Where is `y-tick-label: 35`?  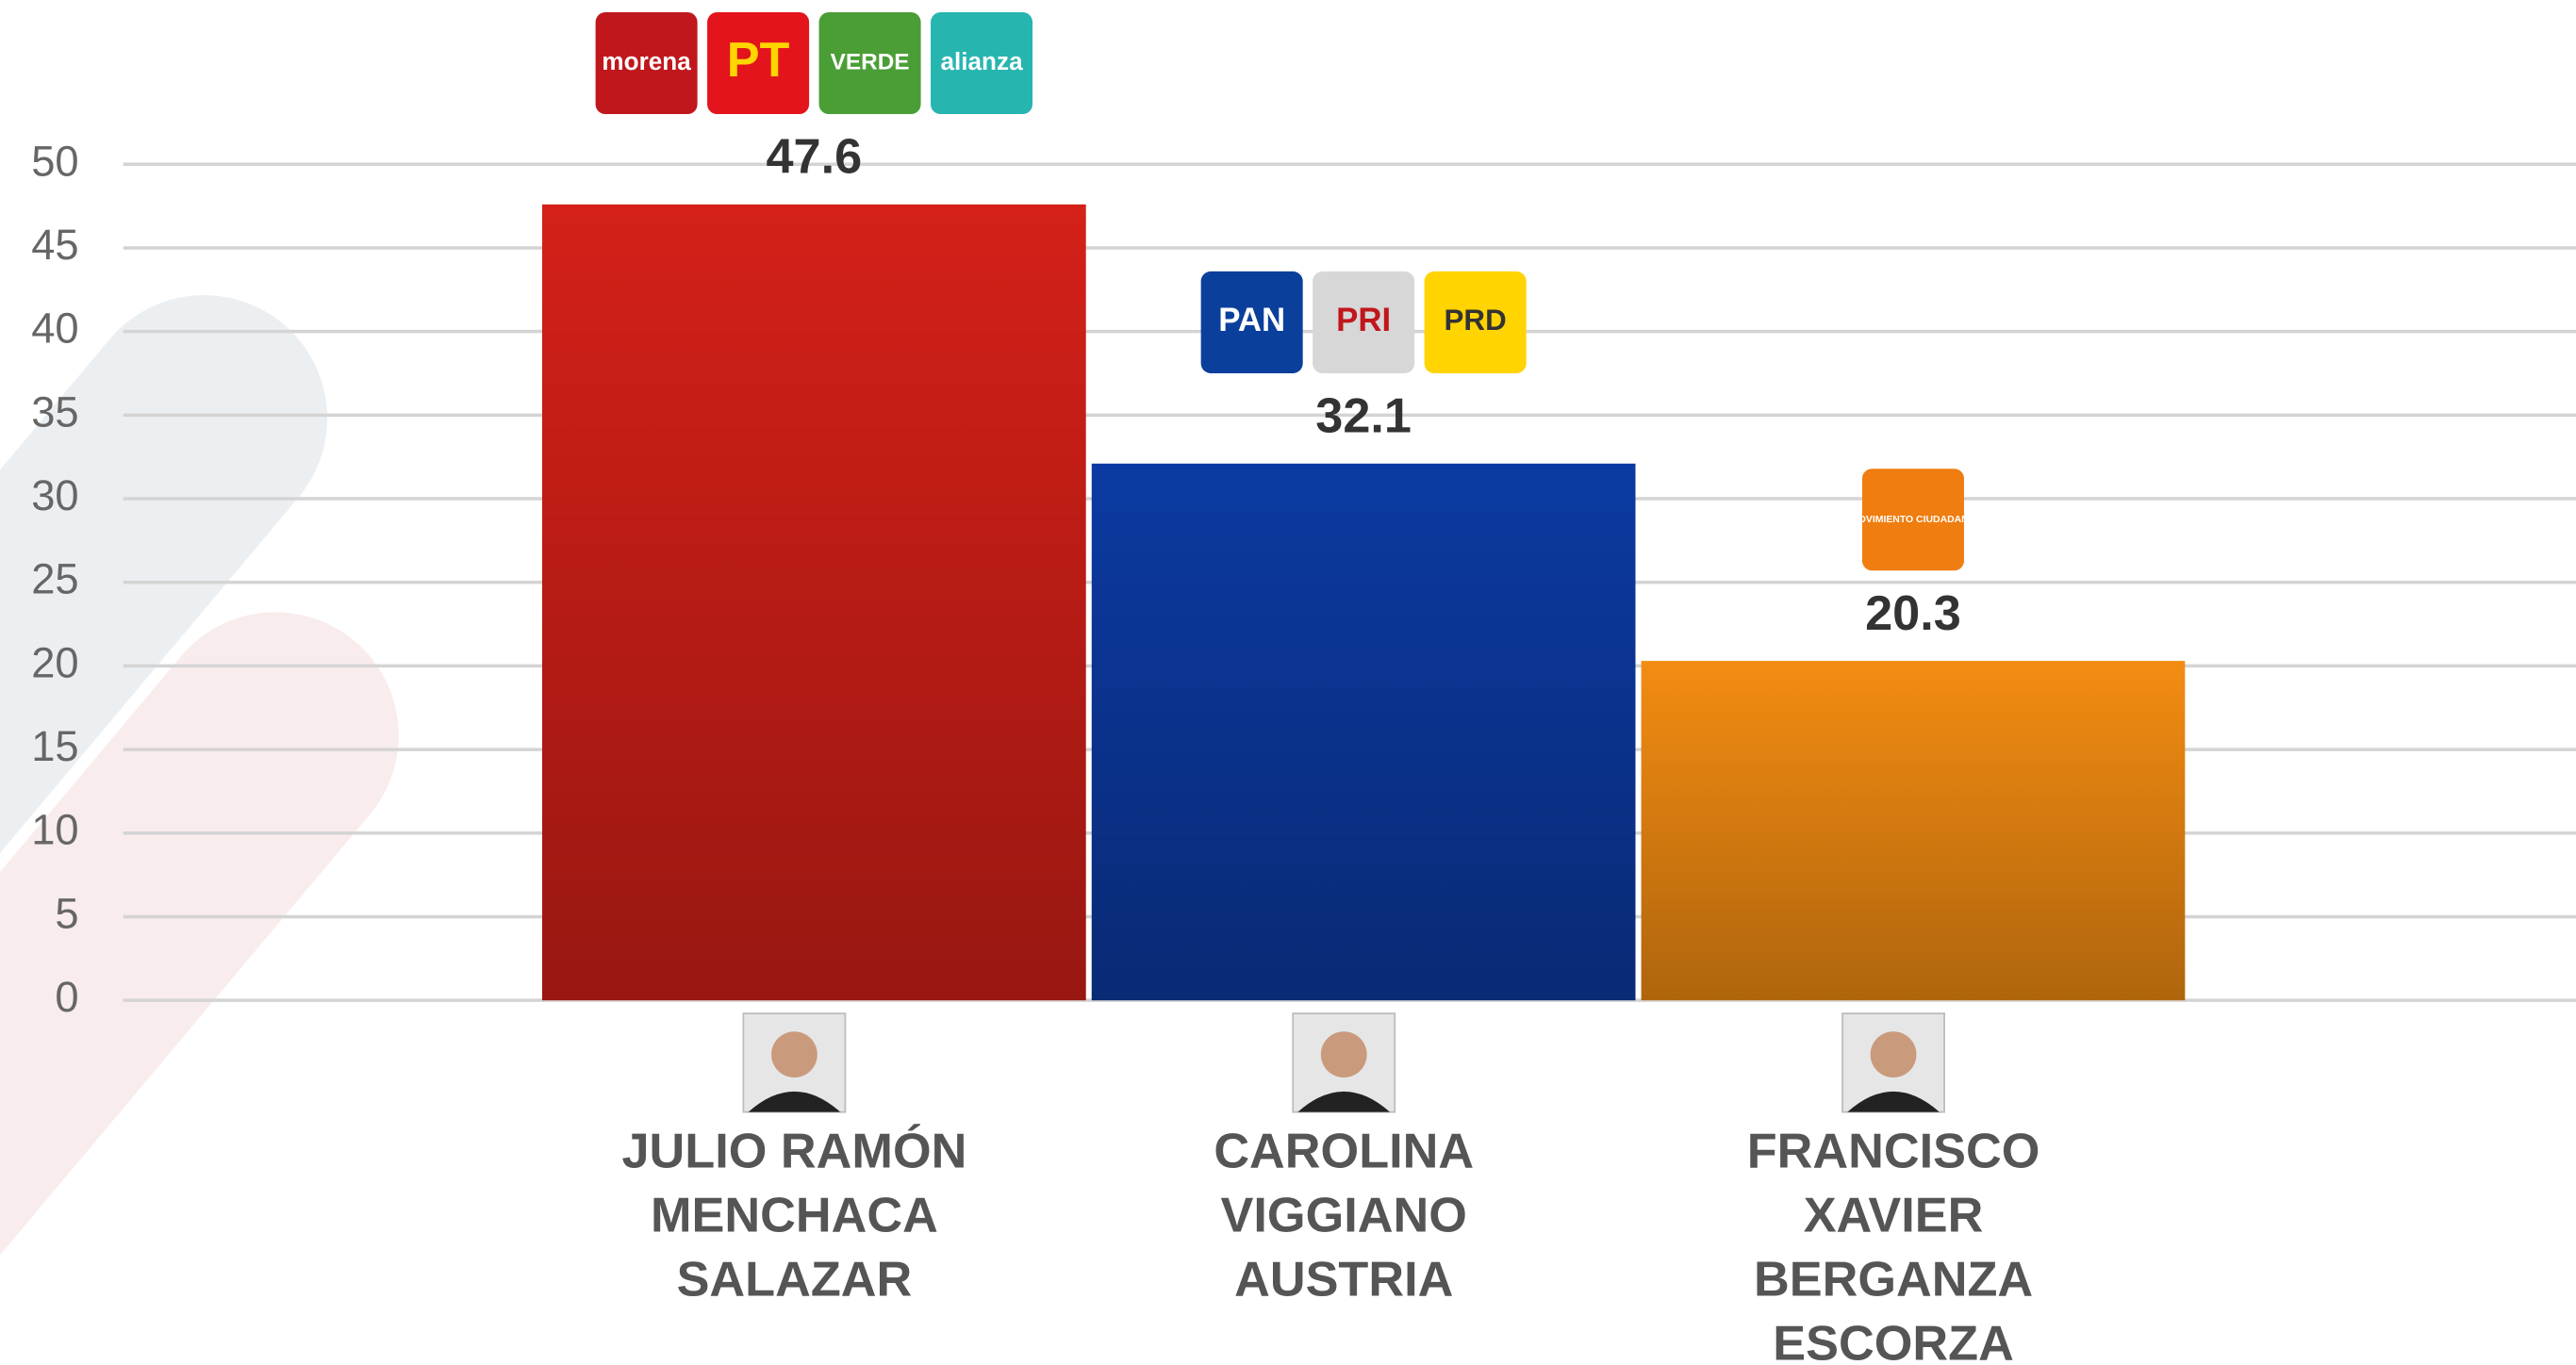
y-tick-label: 35 is located at coordinates (54, 412).